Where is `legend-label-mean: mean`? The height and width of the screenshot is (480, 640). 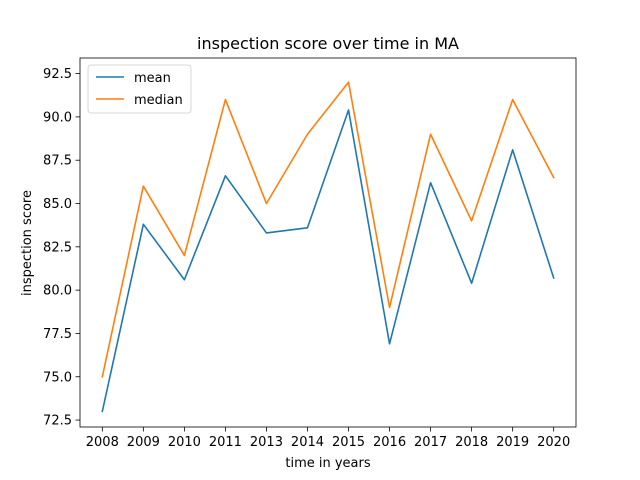 legend-label-mean: mean is located at coordinates (152, 78).